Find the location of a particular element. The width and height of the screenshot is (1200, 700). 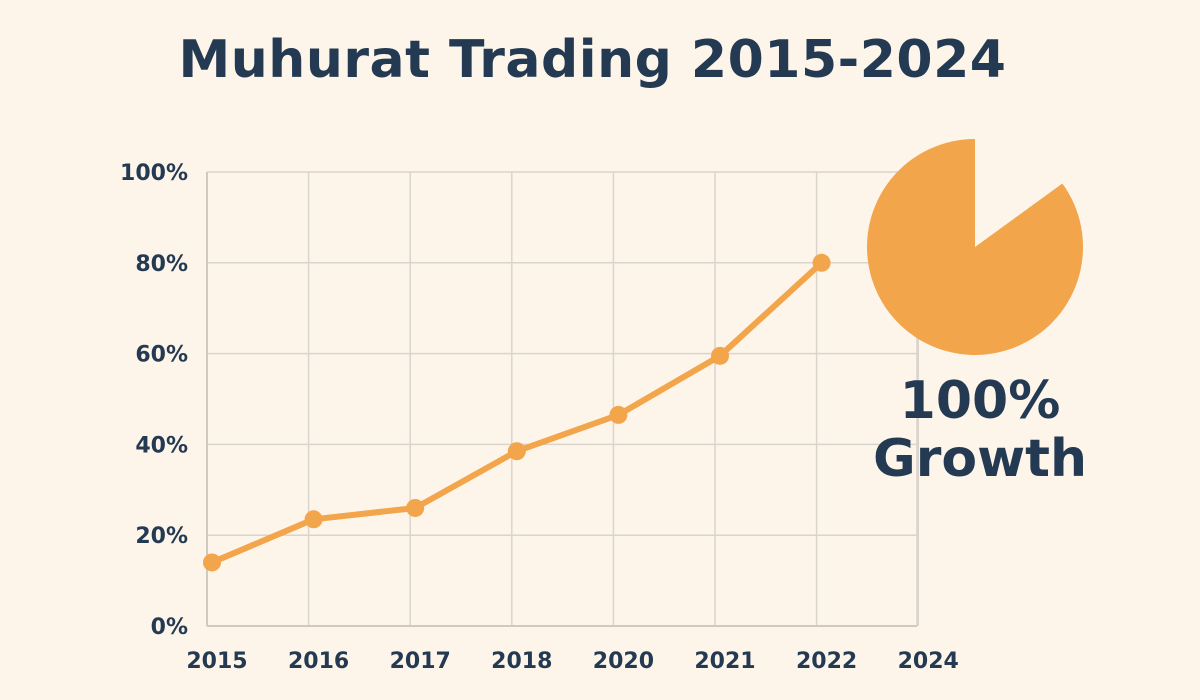

growth-pie is located at coordinates (974, 247).